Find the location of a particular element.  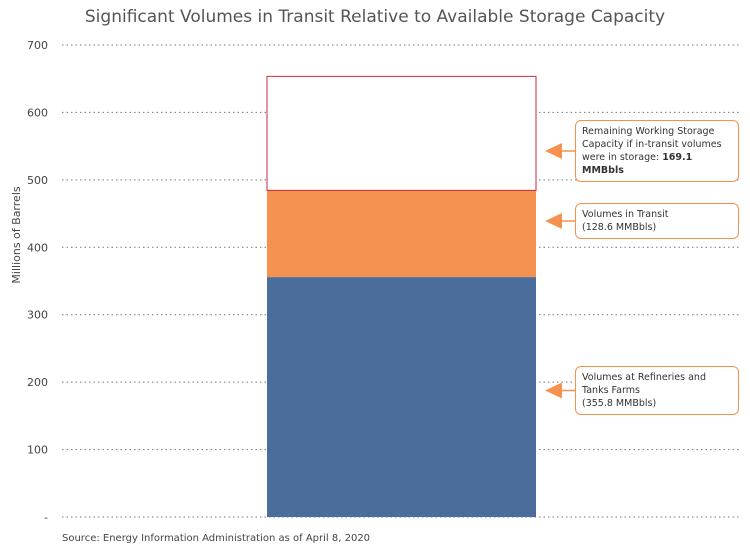

callout: Volumes in Transit (128.6 MMBbls) is located at coordinates (657, 221).